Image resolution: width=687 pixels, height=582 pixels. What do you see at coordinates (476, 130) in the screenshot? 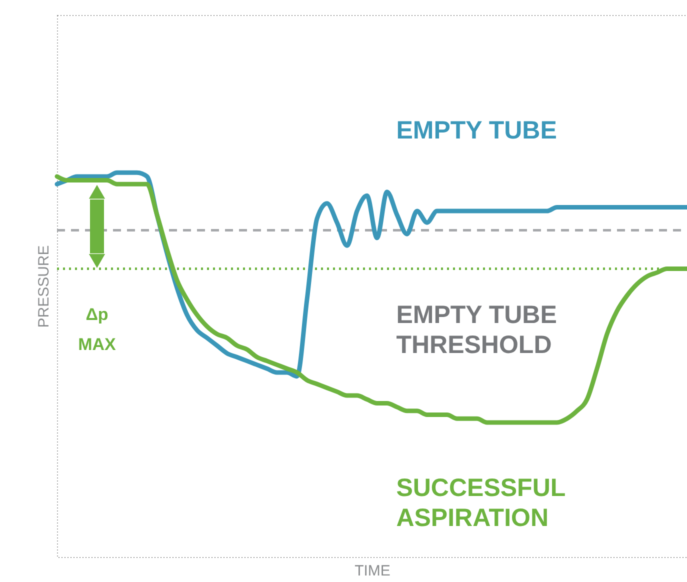
I see `series-label: EMPTY TUBE` at bounding box center [476, 130].